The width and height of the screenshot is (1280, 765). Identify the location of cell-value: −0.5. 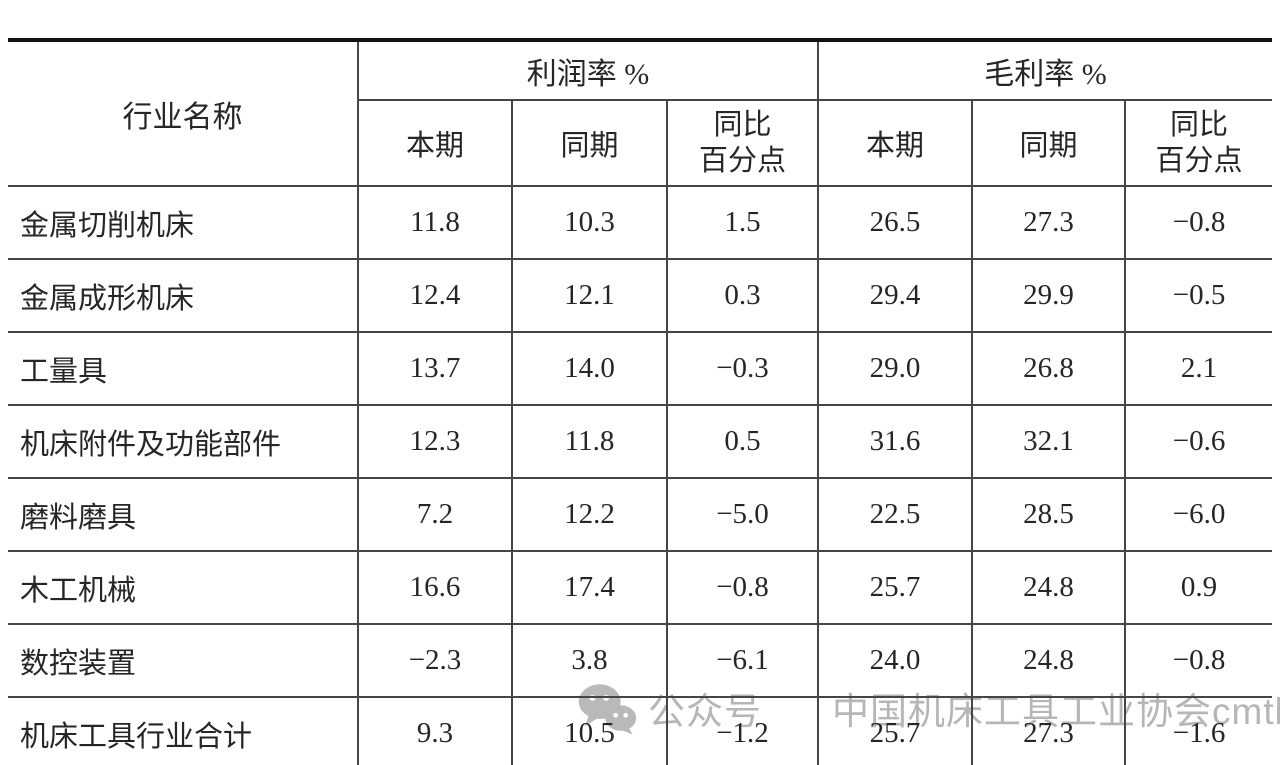
(1198, 295).